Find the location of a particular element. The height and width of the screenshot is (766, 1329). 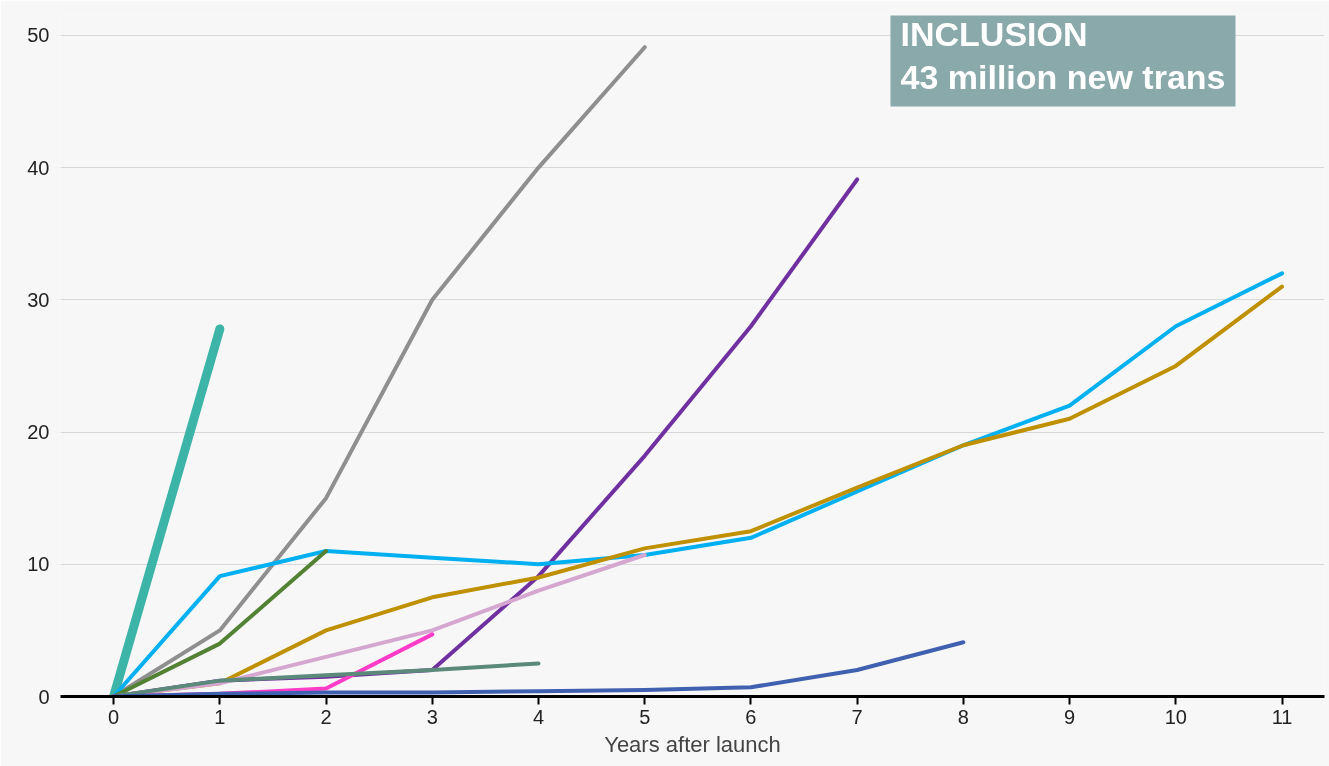

y-tick-label: 40 is located at coordinates (38, 167).